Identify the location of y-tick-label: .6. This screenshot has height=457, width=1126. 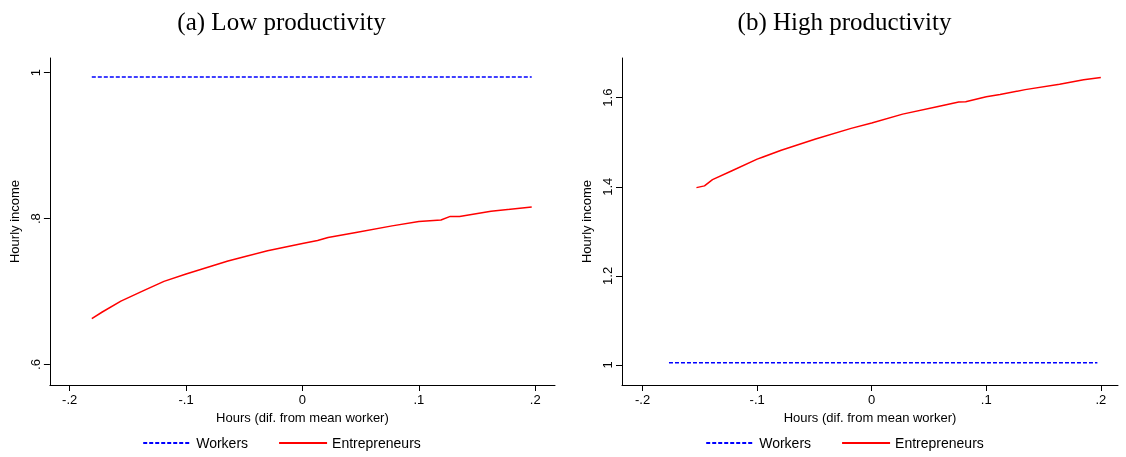
(35, 364).